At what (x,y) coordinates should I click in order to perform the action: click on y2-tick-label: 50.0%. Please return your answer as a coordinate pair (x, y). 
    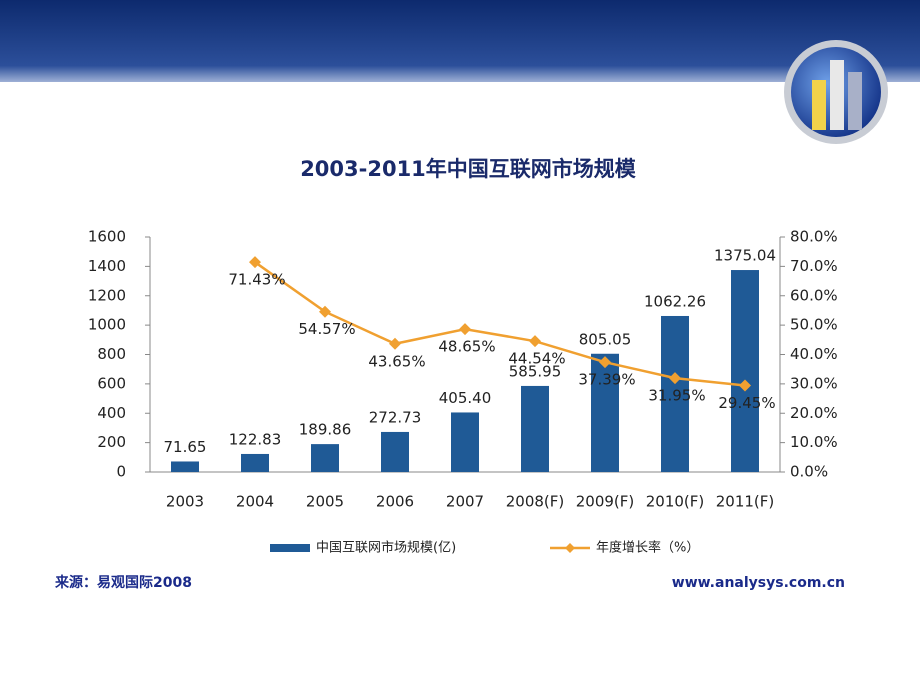
    Looking at the image, I should click on (814, 325).